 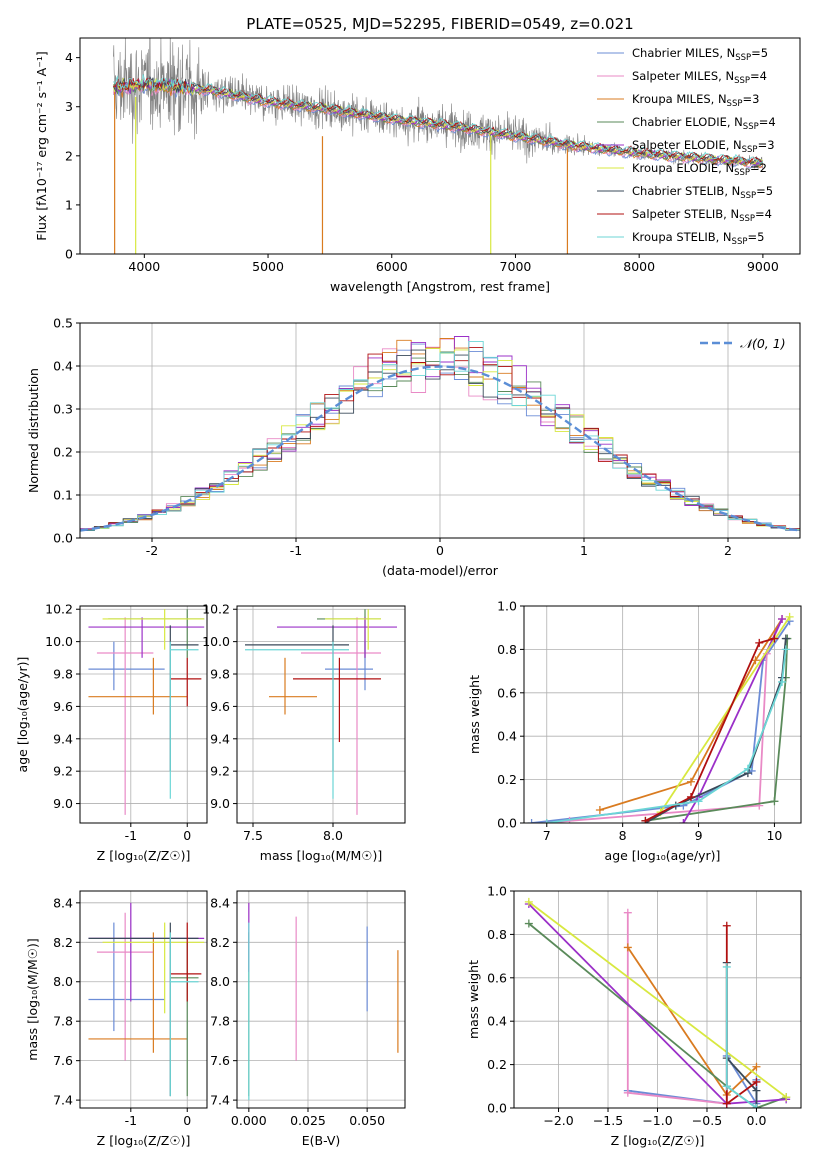 What do you see at coordinates (440, 439) in the screenshot?
I see `residual-histogram-step` at bounding box center [440, 439].